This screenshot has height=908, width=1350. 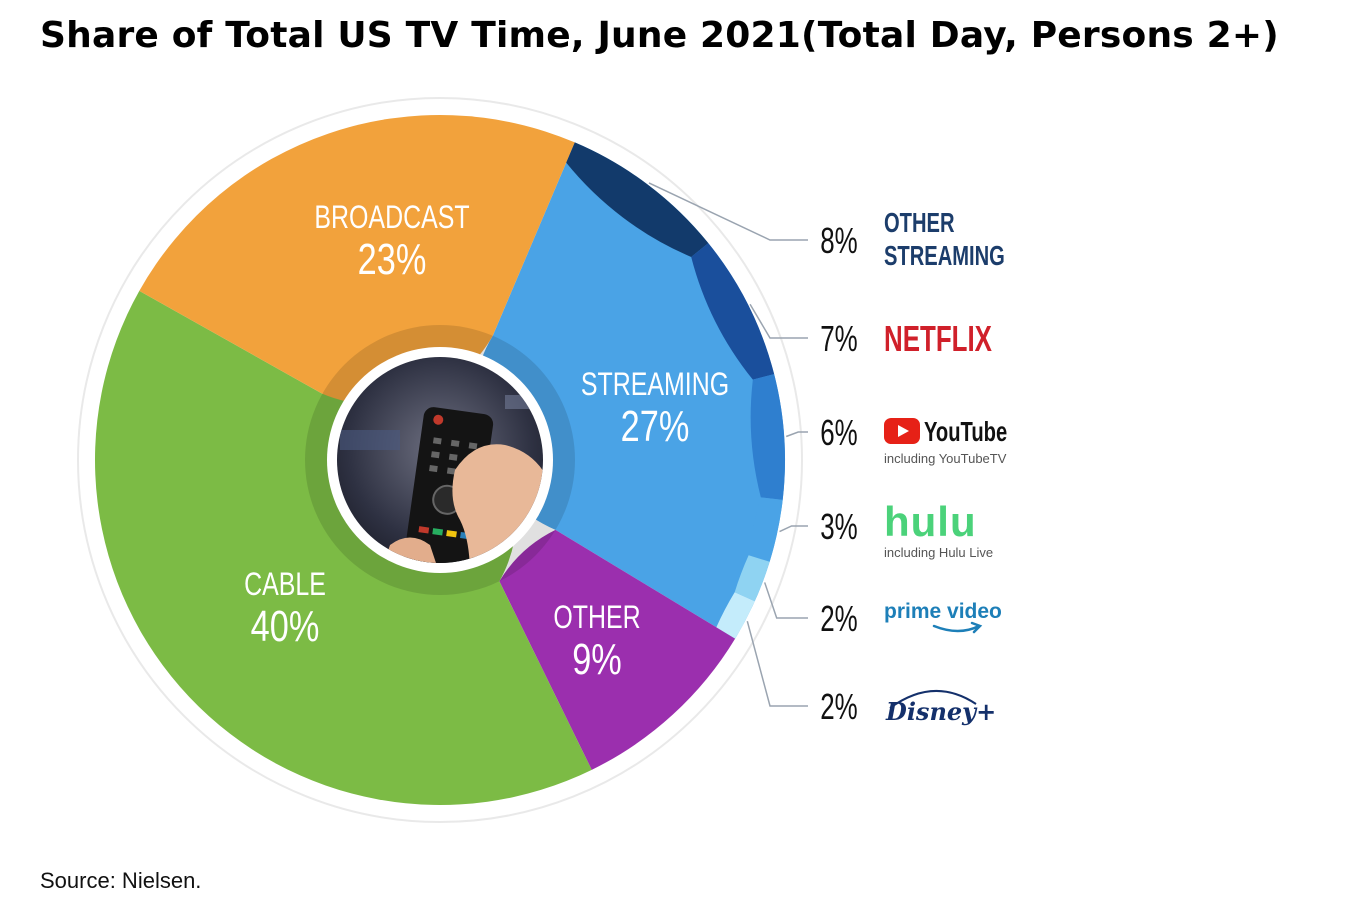 I want to click on streaming-breakdown-ring, so click(x=676, y=390).